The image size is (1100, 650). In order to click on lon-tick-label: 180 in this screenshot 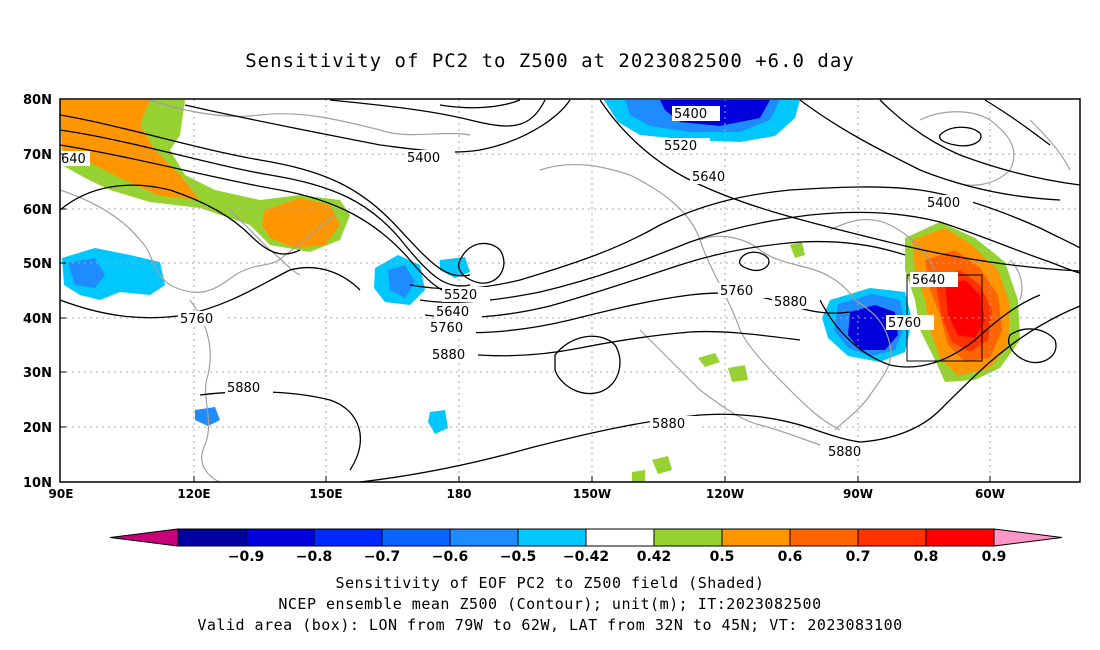, I will do `click(458, 494)`.